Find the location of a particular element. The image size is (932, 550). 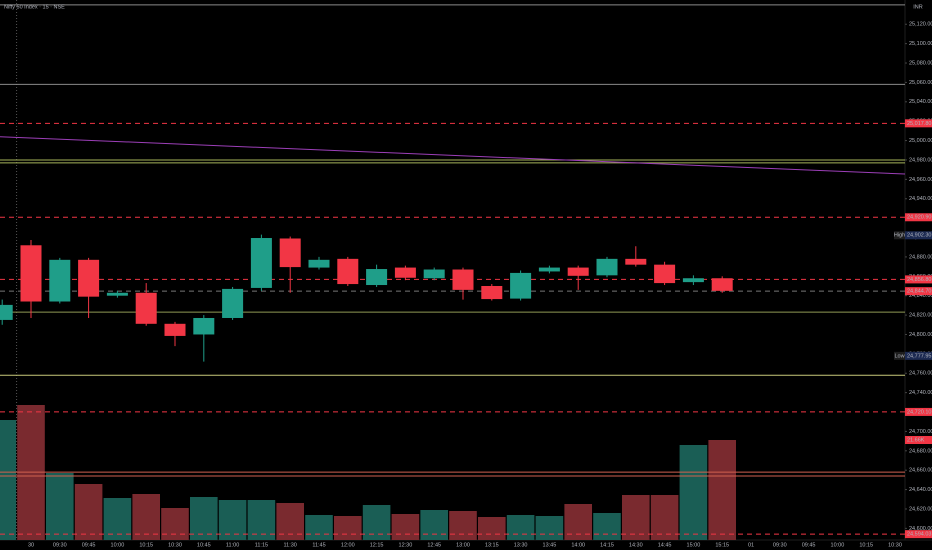

x-tick-label: 14:30 is located at coordinates (636, 545).